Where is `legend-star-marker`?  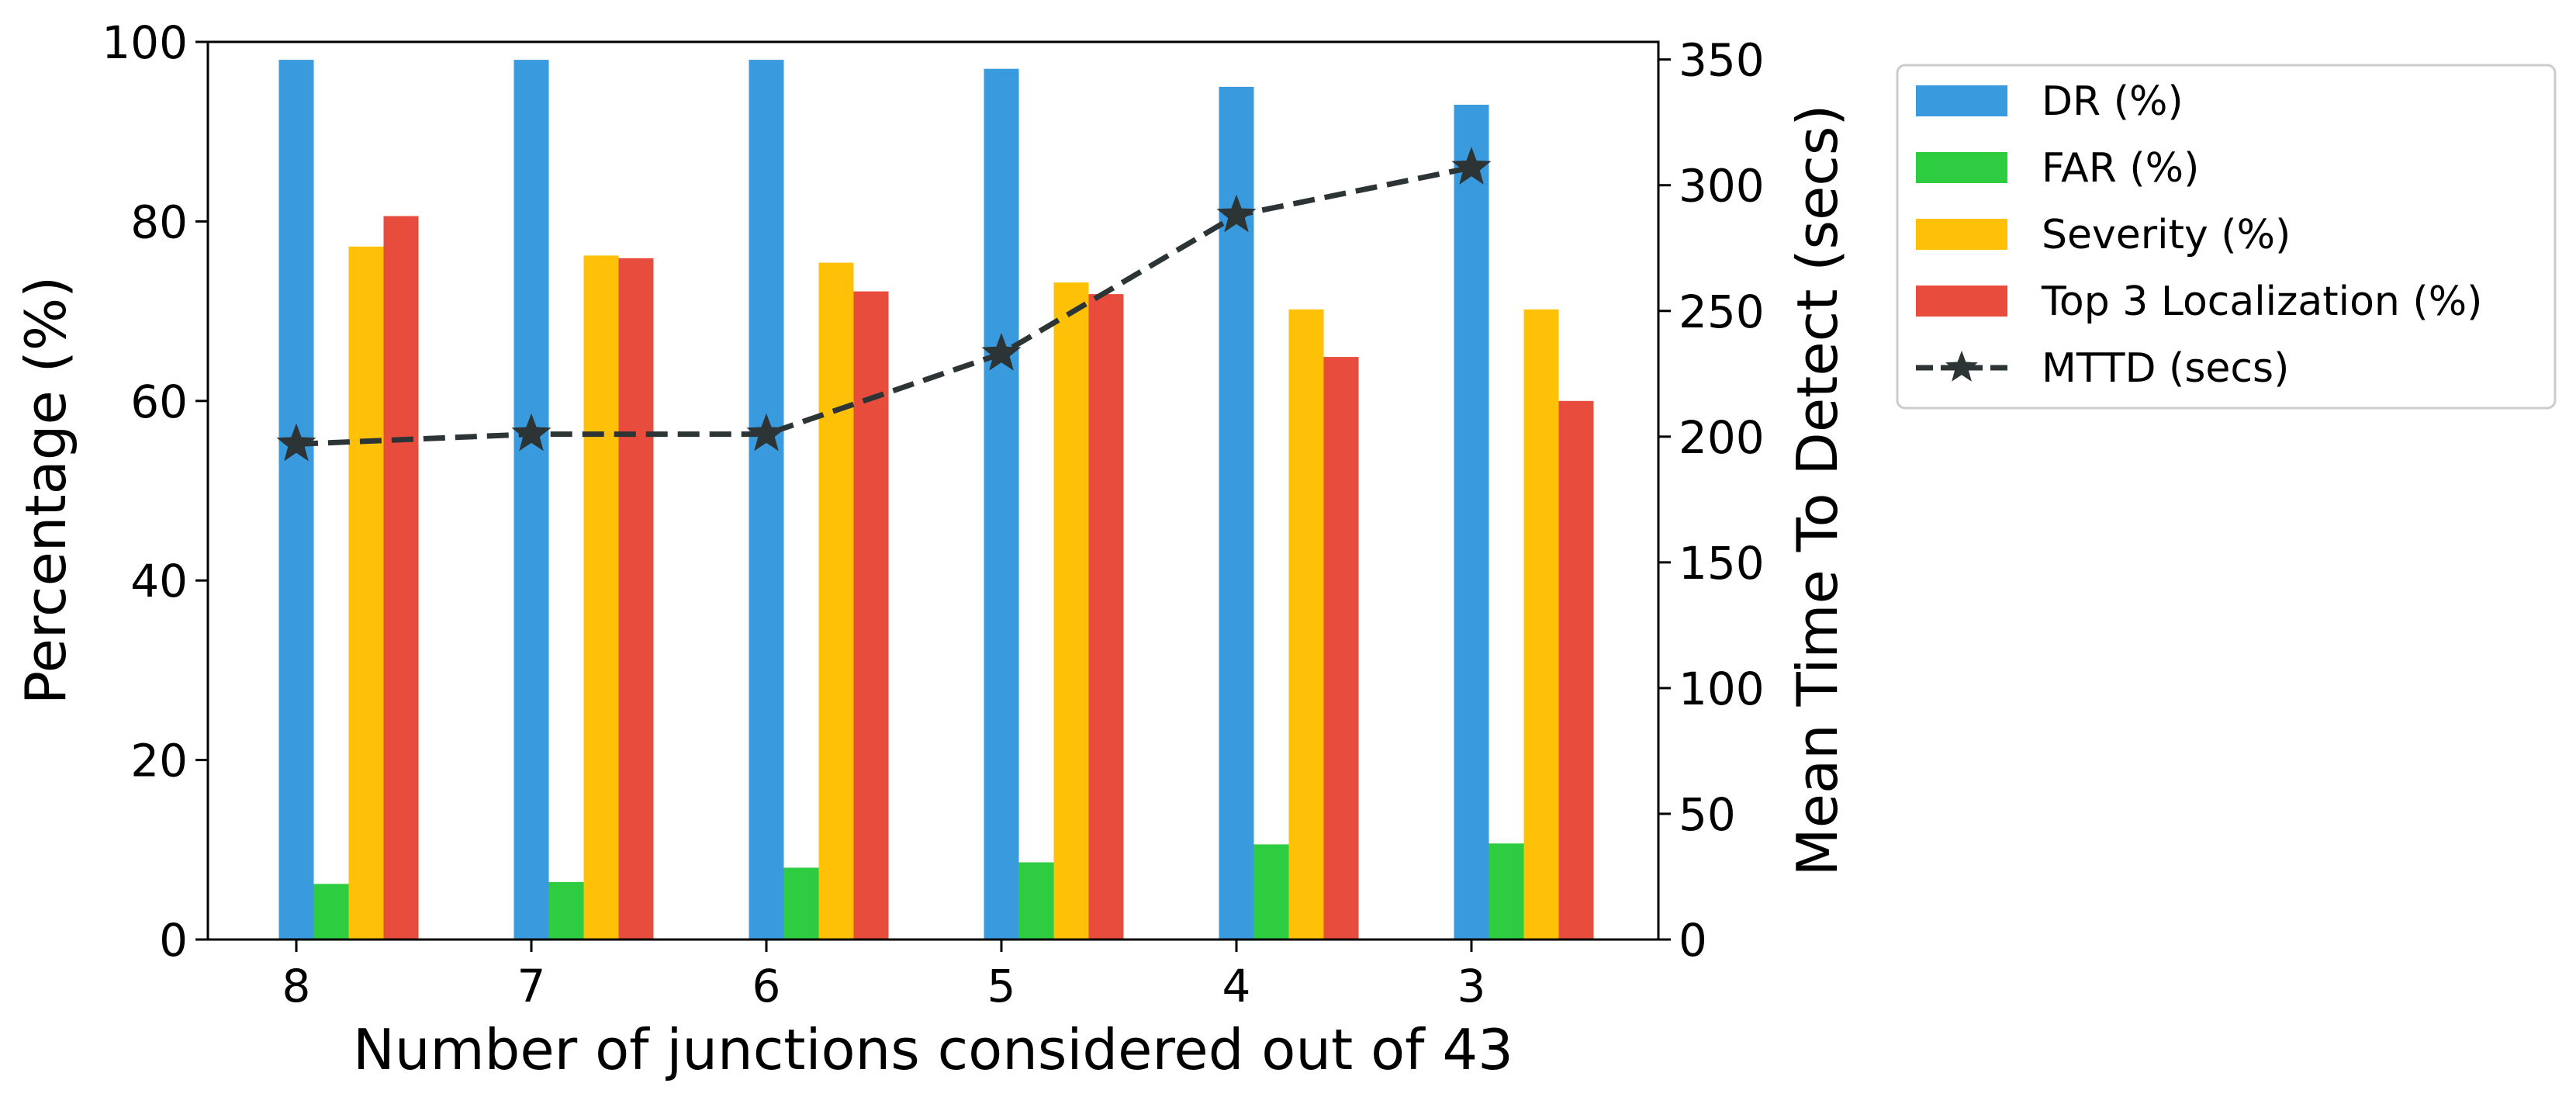 legend-star-marker is located at coordinates (1961, 367).